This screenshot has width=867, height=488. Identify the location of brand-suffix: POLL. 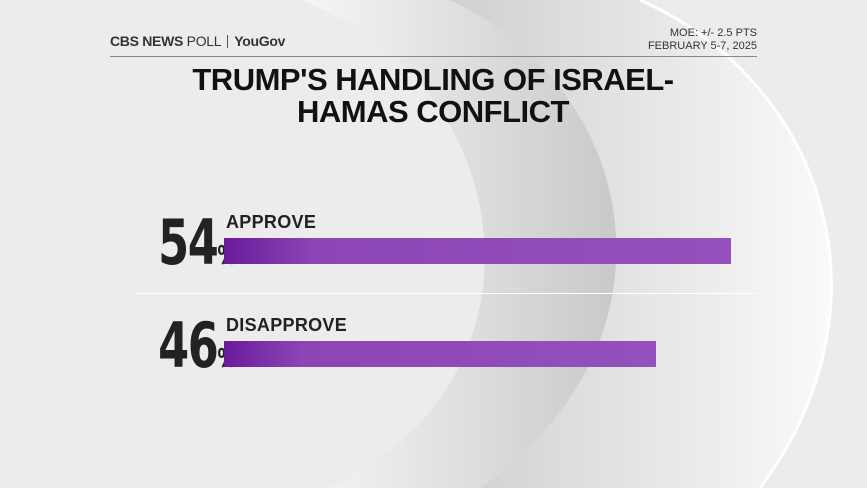
(204, 41).